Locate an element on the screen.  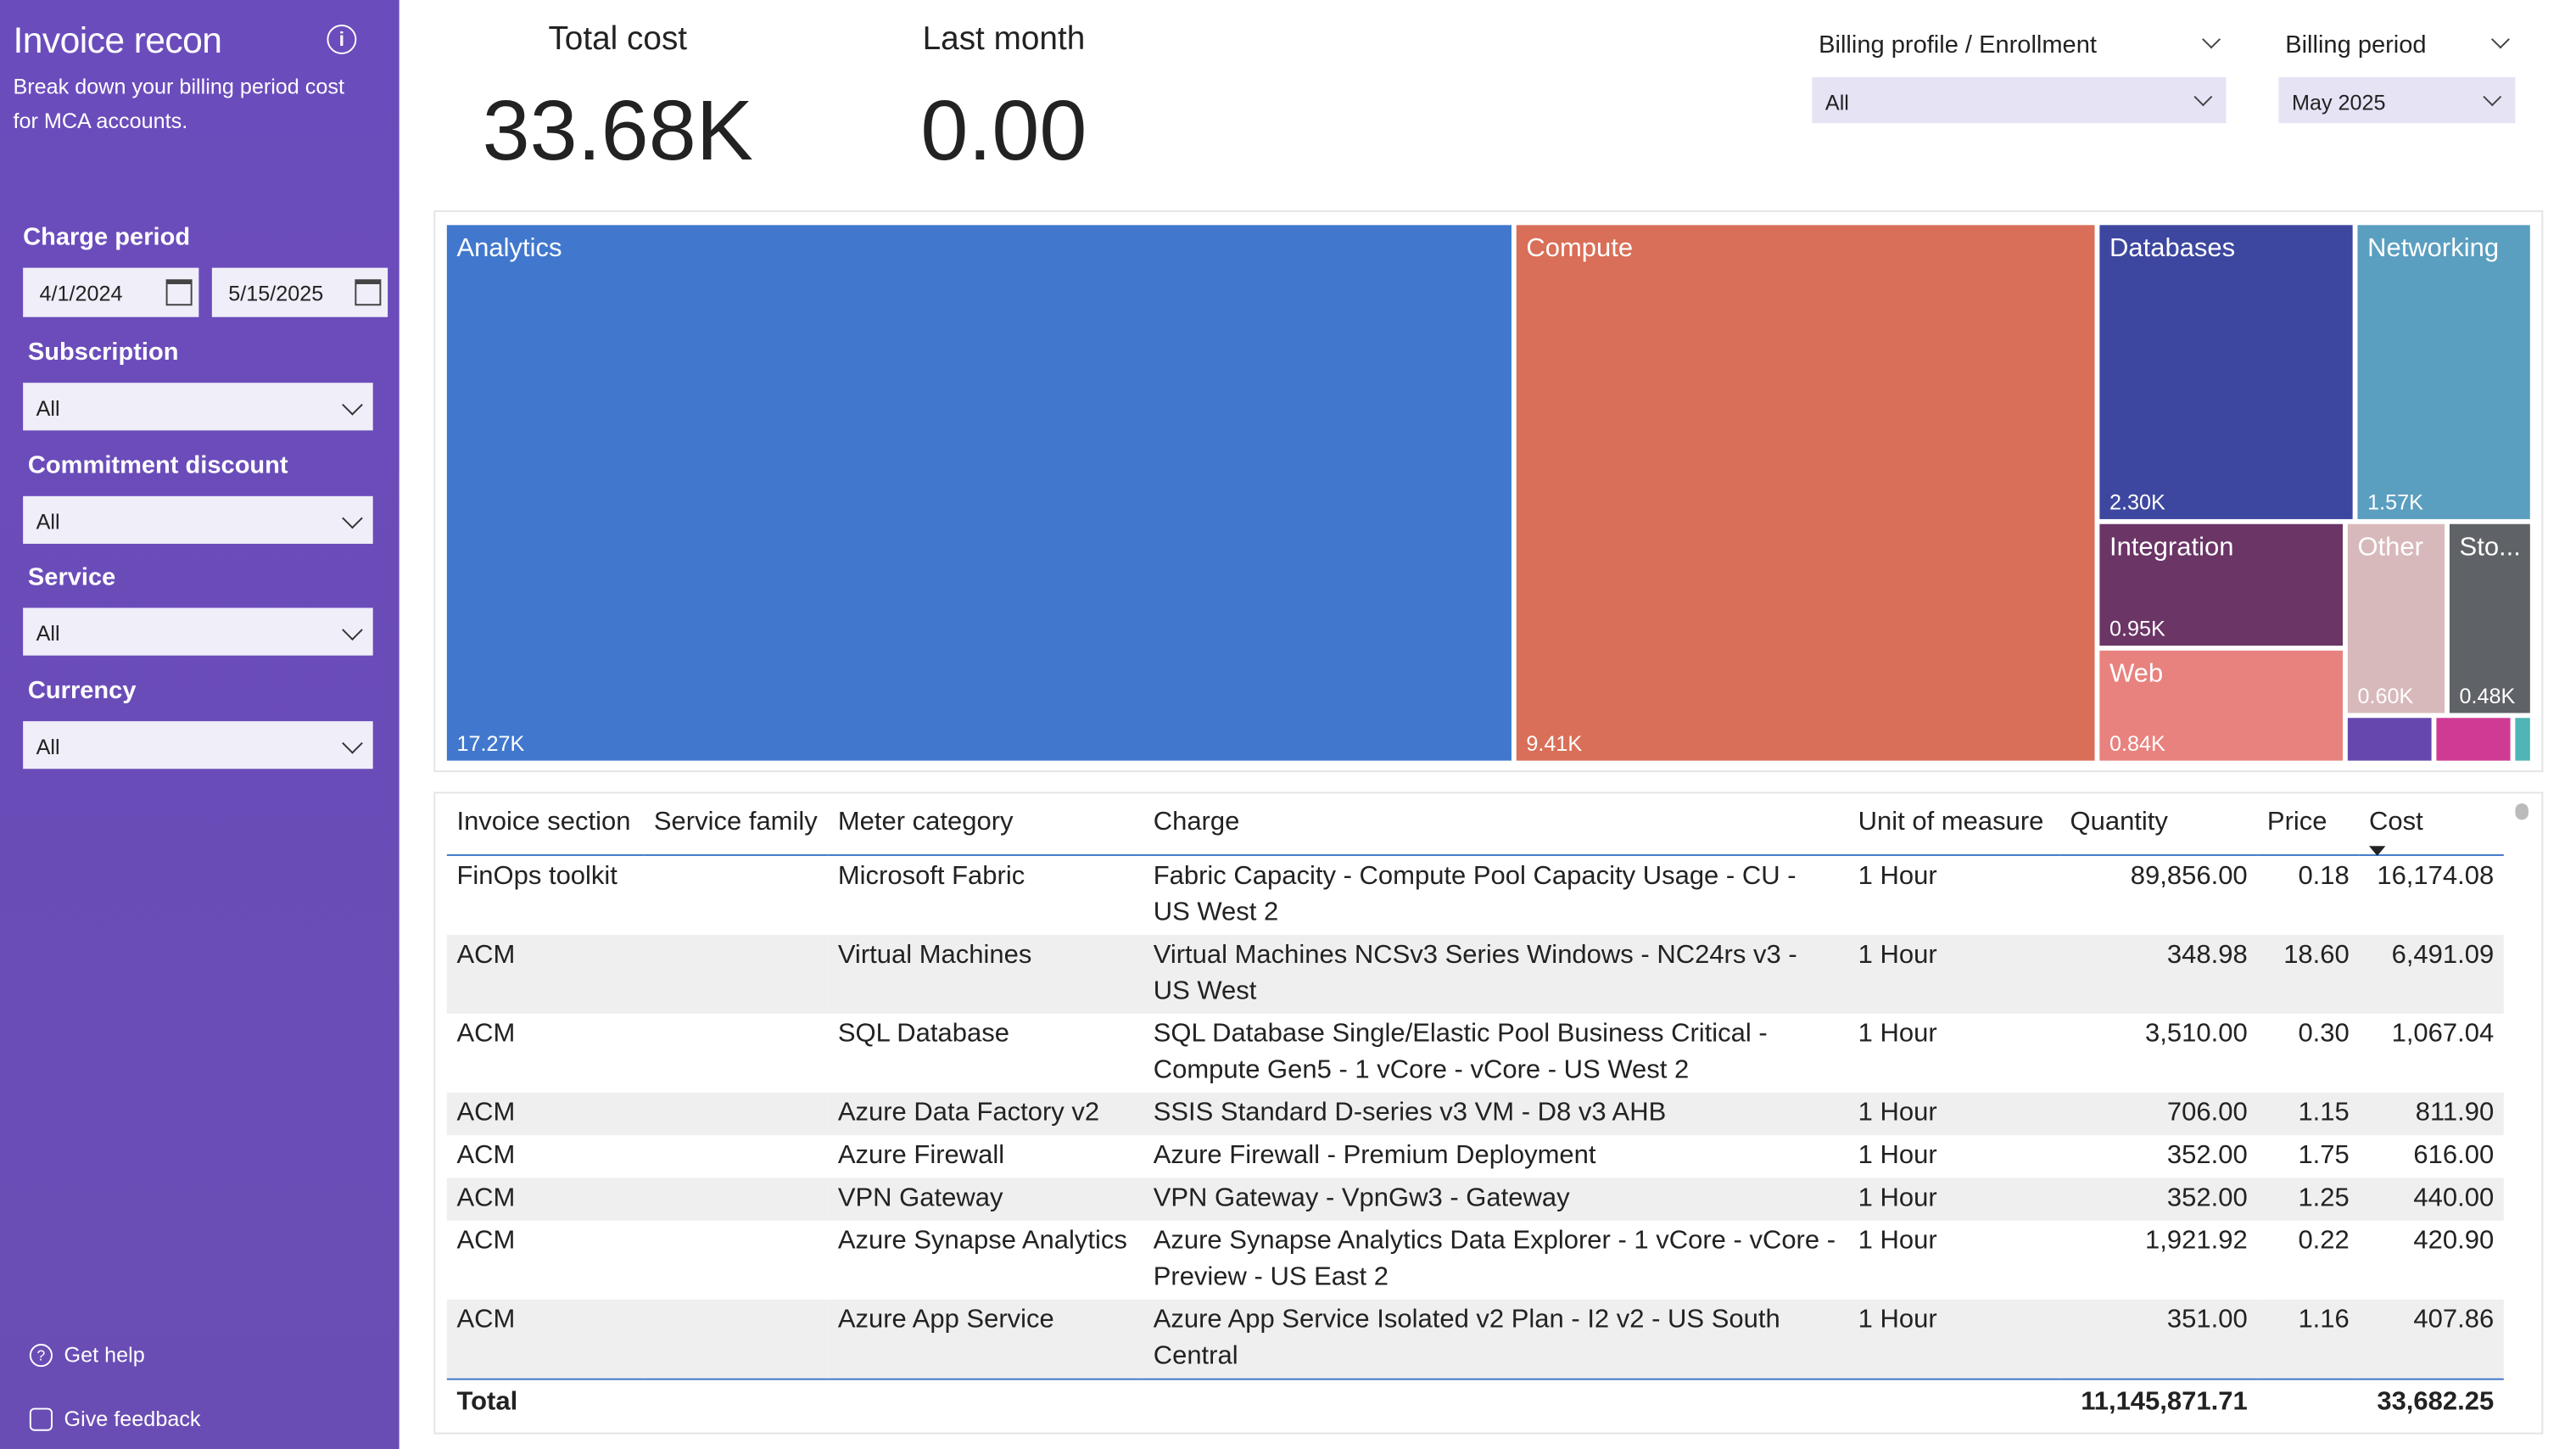
table-cell: 33,682.25 is located at coordinates (2431, 1401).